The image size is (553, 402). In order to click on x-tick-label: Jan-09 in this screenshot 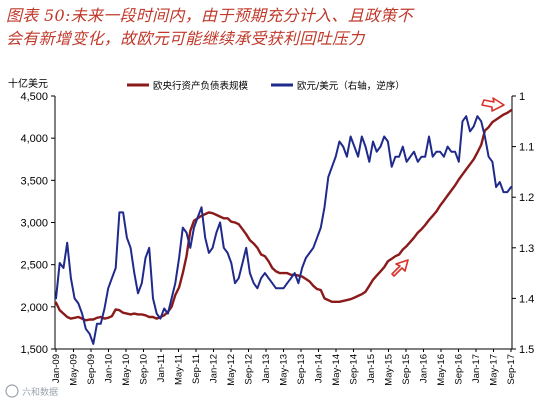, I will do `click(56, 368)`.